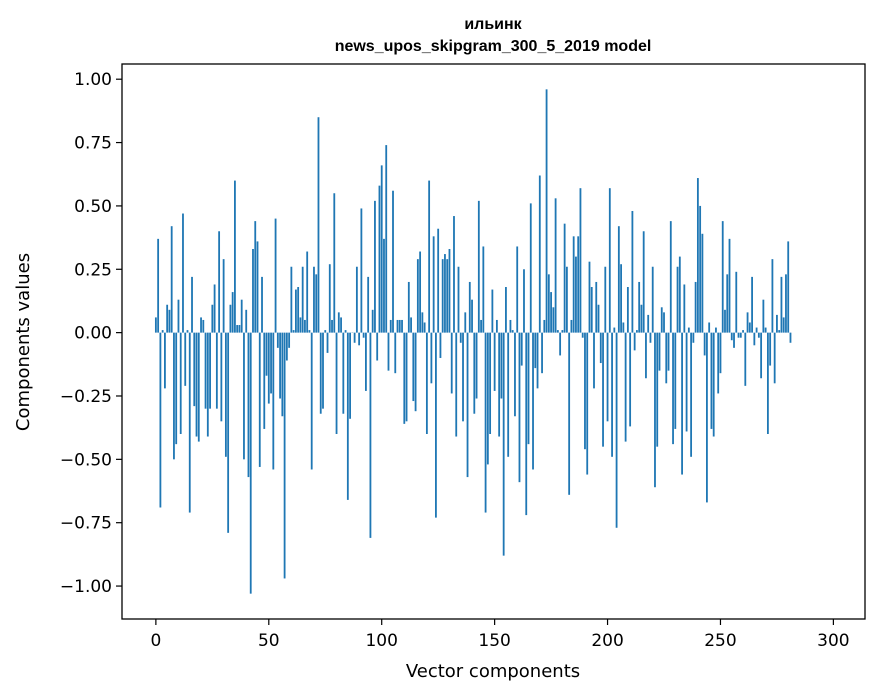  What do you see at coordinates (93, 144) in the screenshot?
I see `y-tick-label: 0.75` at bounding box center [93, 144].